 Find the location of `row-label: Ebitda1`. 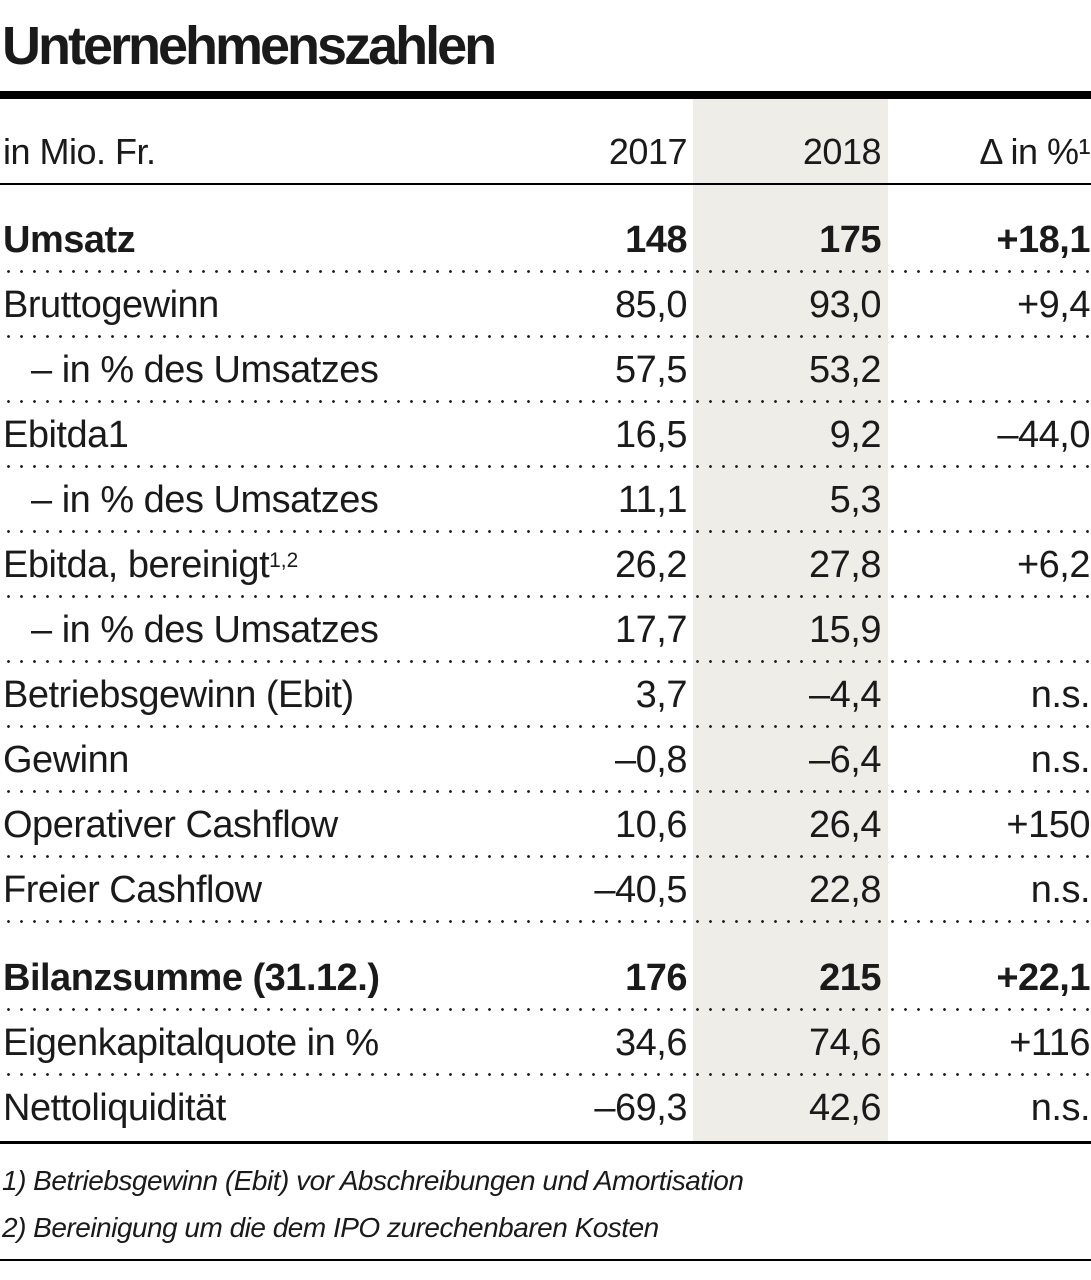

row-label: Ebitda1 is located at coordinates (66, 435).